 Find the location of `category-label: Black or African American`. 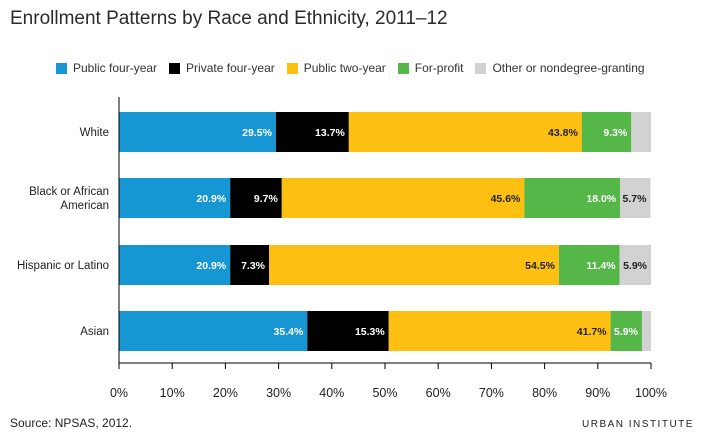

category-label: Black or African American is located at coordinates (69, 199).